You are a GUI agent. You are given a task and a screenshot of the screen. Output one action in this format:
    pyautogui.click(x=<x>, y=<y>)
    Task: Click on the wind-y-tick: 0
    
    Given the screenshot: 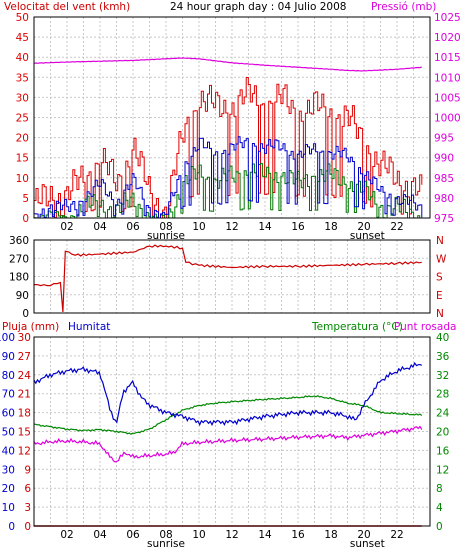 What is the action you would take?
    pyautogui.click(x=25, y=219)
    